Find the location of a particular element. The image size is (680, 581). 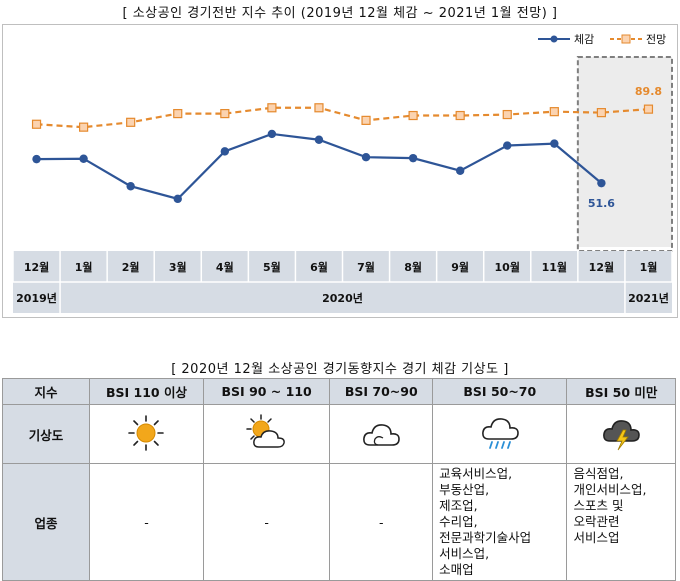

rain-icon is located at coordinates (500, 433).